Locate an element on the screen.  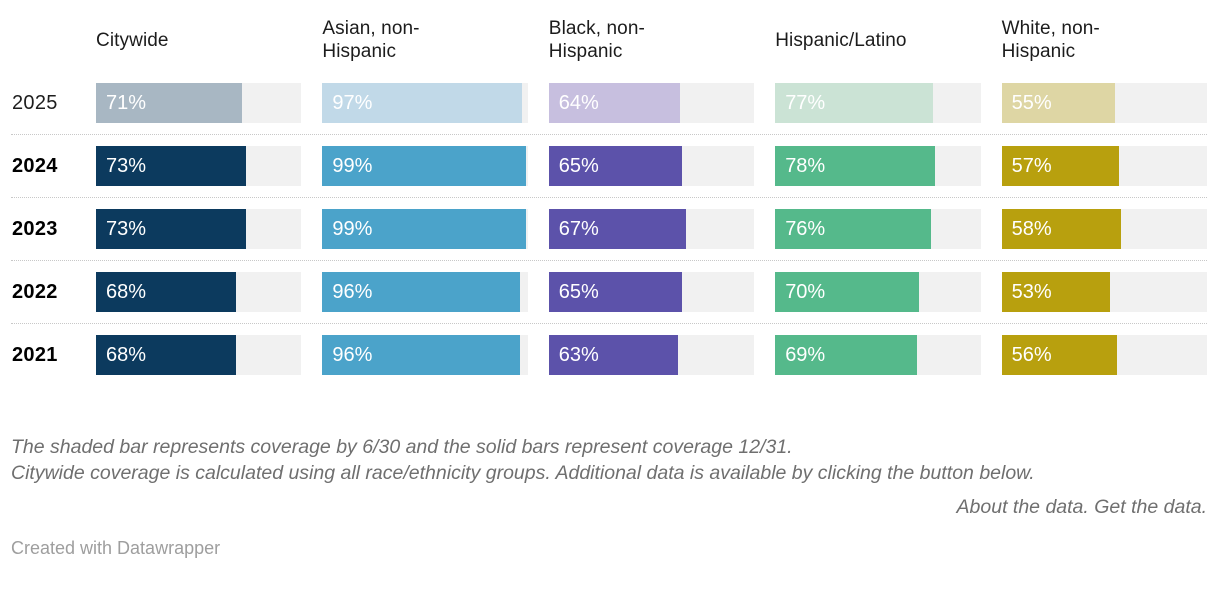
table-row: 2023 73% 99% 67% 76% 58% is located at coordinates (609, 229).